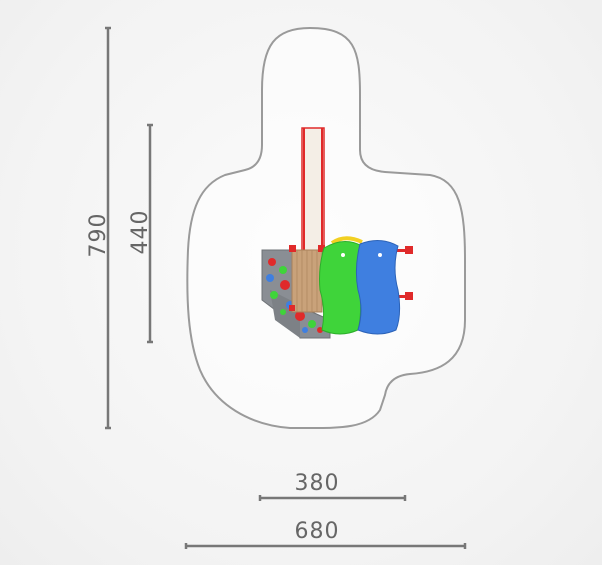 Image resolution: width=602 pixels, height=565 pixels. What do you see at coordinates (317, 483) in the screenshot?
I see `structure-width-label: 380` at bounding box center [317, 483].